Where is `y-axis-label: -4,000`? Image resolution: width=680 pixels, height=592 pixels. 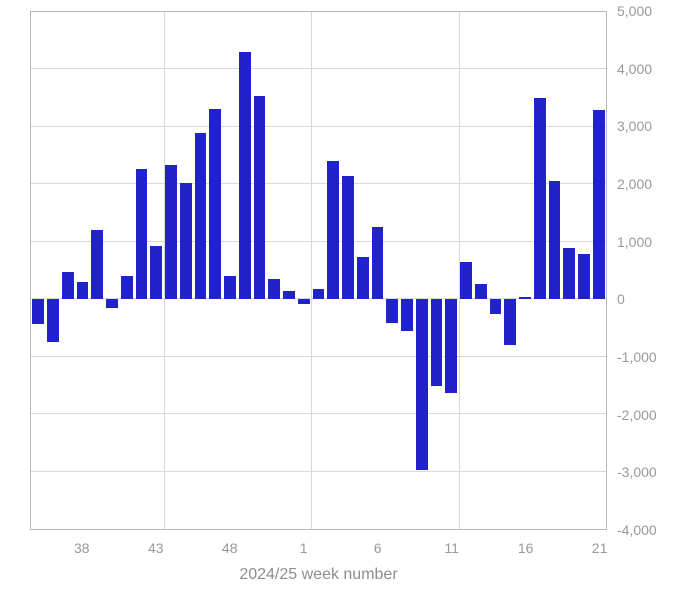
y-axis-label: -4,000 is located at coordinates (637, 530).